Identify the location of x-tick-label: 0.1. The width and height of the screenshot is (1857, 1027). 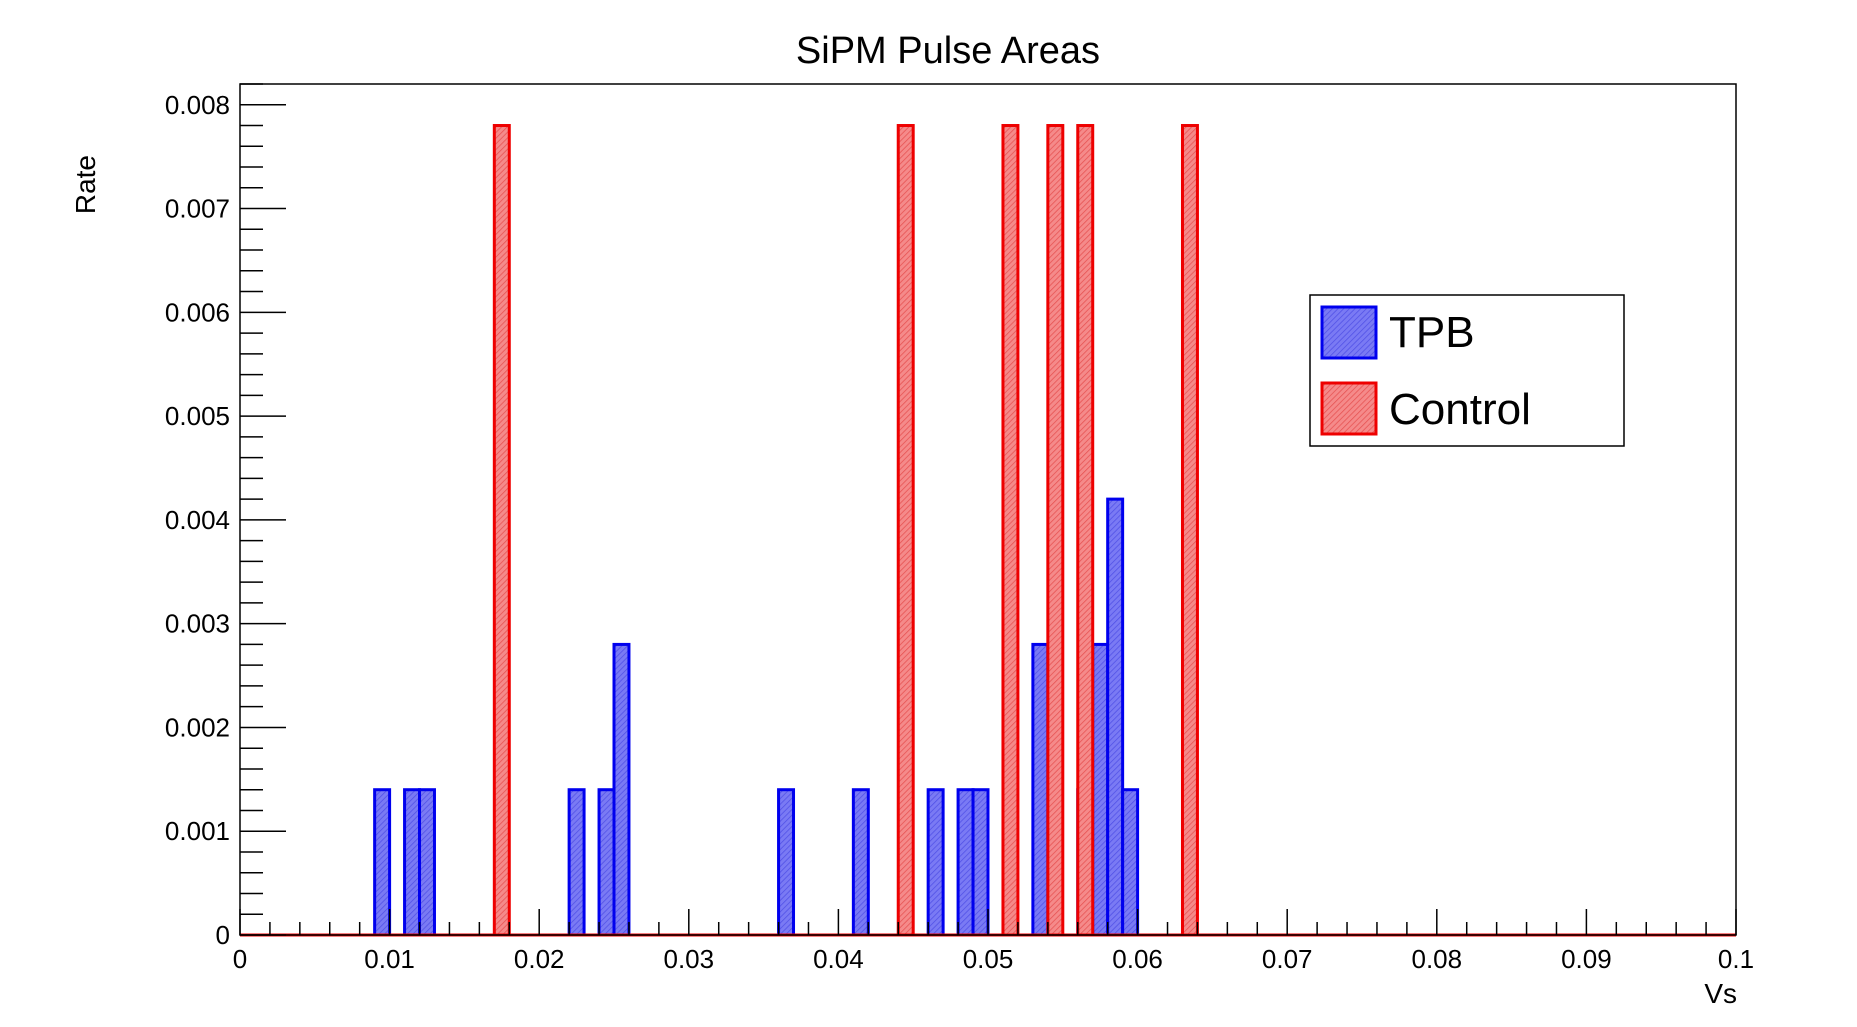
(1736, 959).